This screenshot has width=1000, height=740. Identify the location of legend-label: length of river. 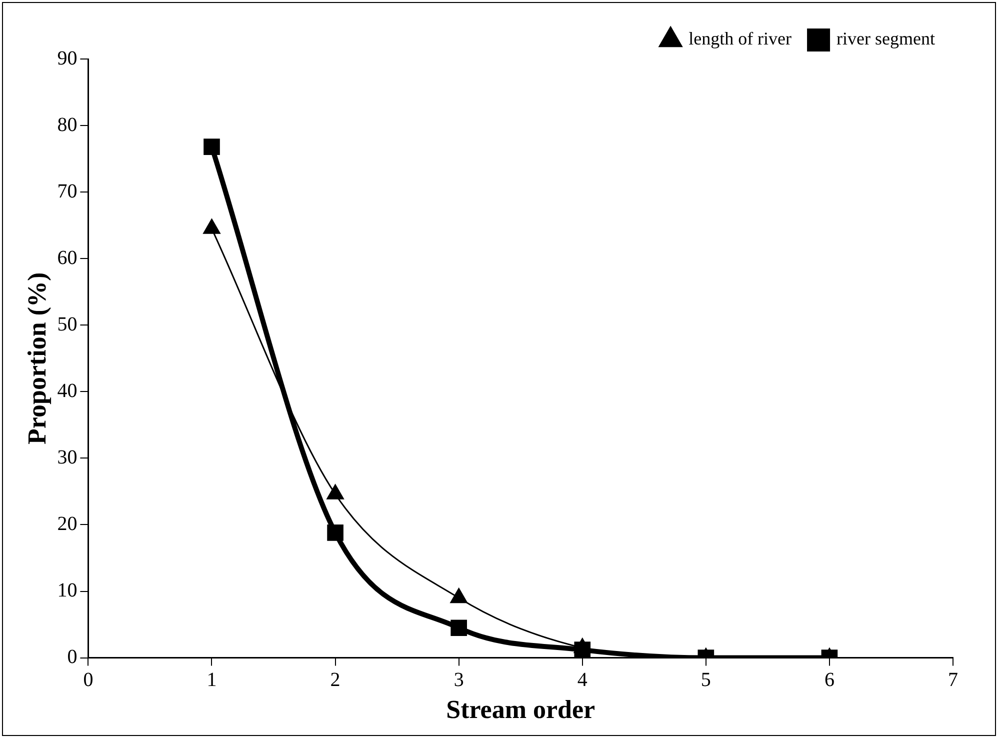
(740, 38).